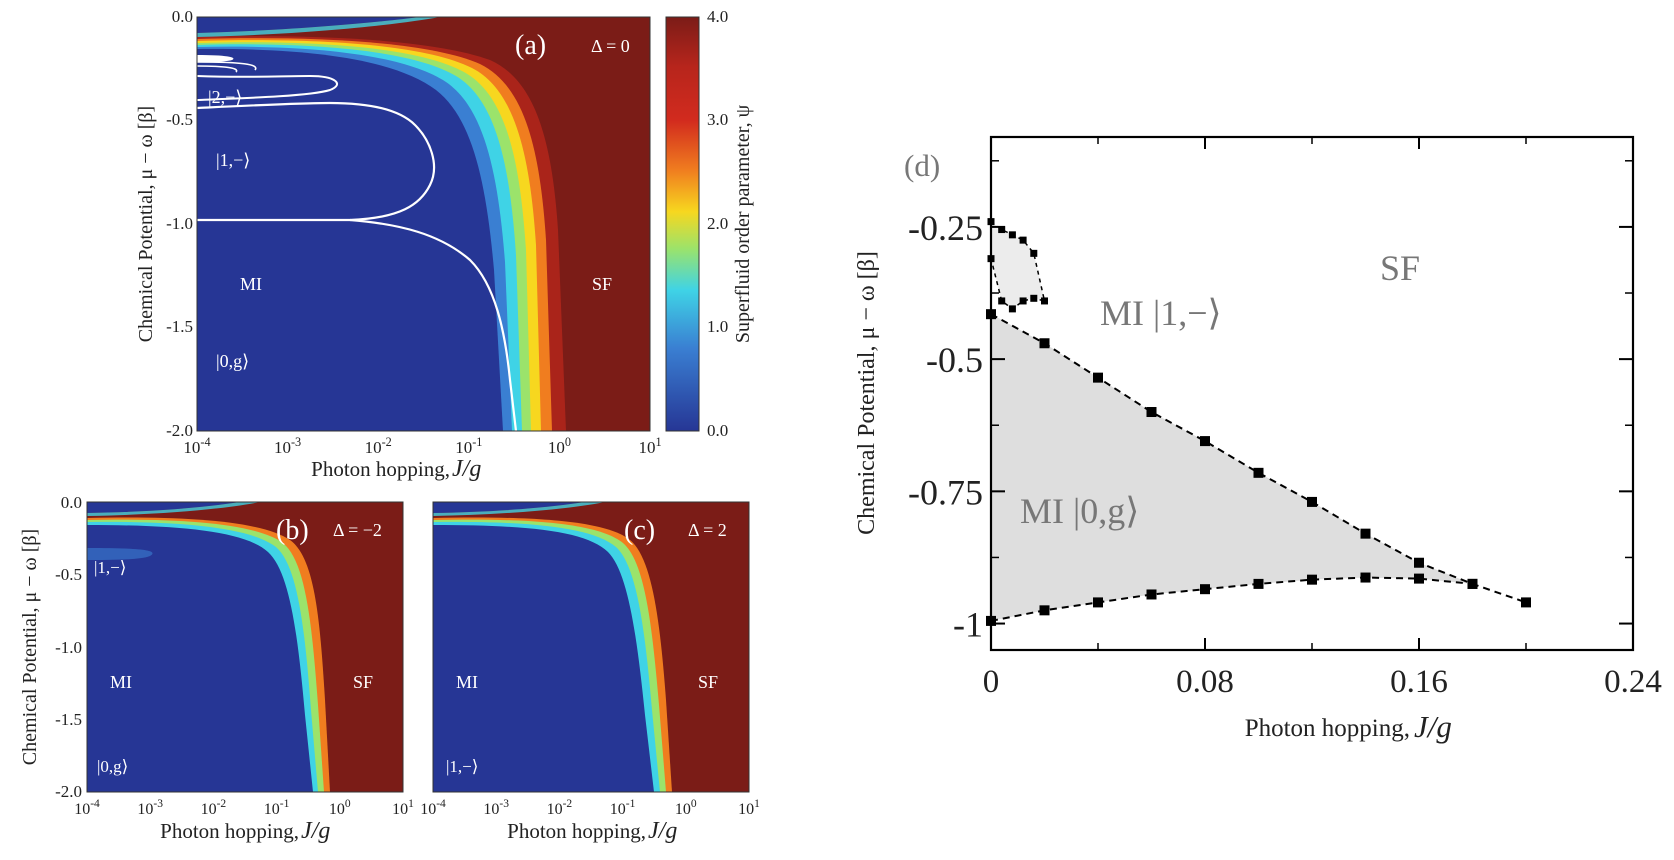 The image size is (1674, 860). I want to click on delta-label-a: Δ = 0, so click(610, 46).